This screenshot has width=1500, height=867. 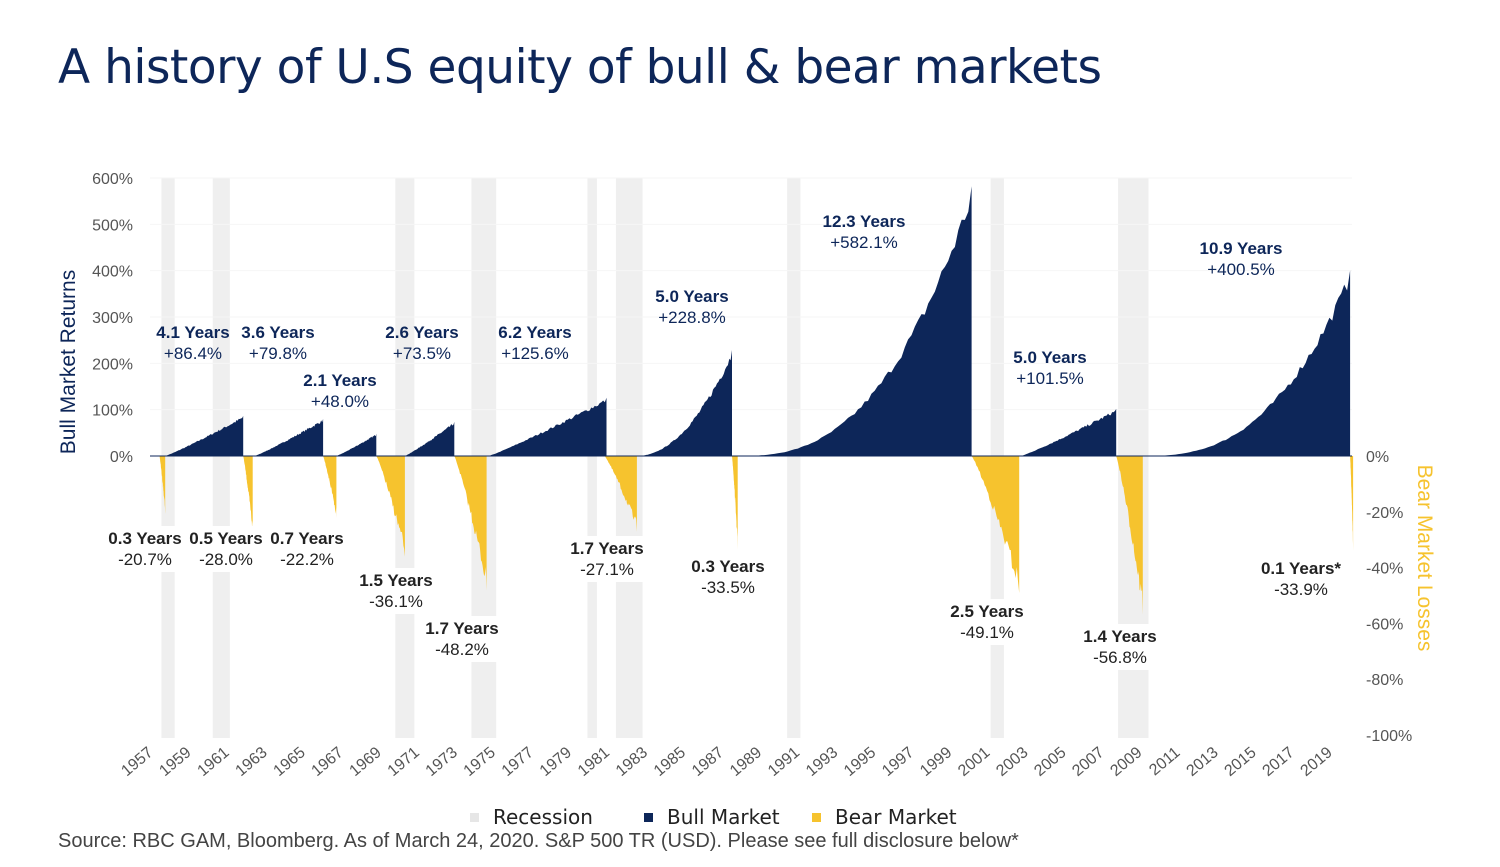 I want to click on y-right-tick-label: -20%, so click(x=1384, y=513).